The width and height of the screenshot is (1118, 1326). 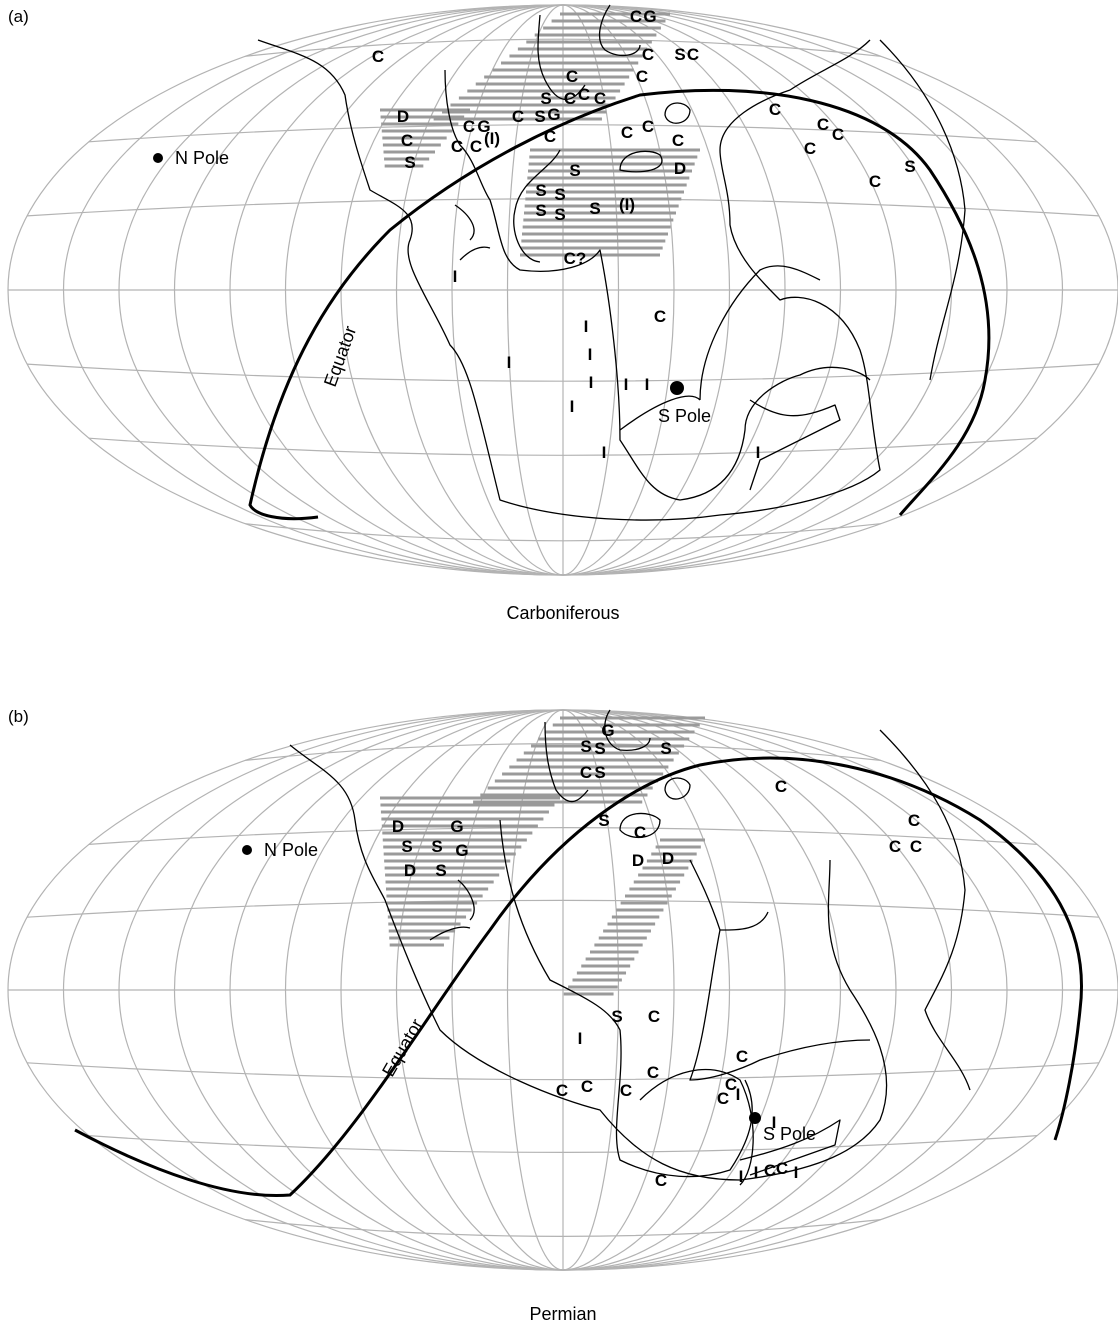 I want to click on panel-b-south-pole-label: S Pole, so click(x=789, y=1134).